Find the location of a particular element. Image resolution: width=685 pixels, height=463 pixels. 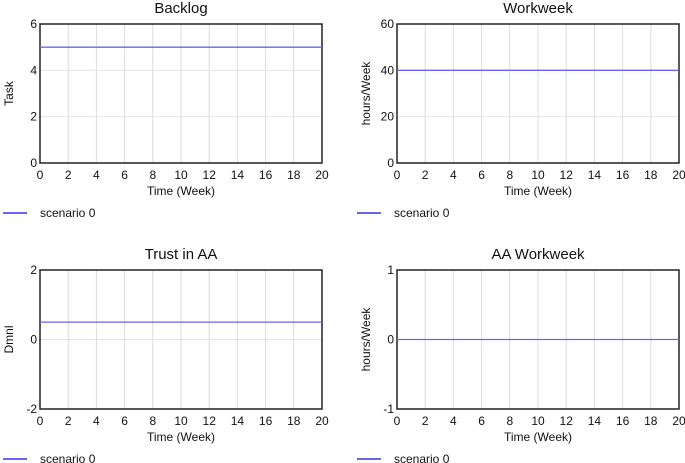

y-tick-label: 60 is located at coordinates (388, 24).